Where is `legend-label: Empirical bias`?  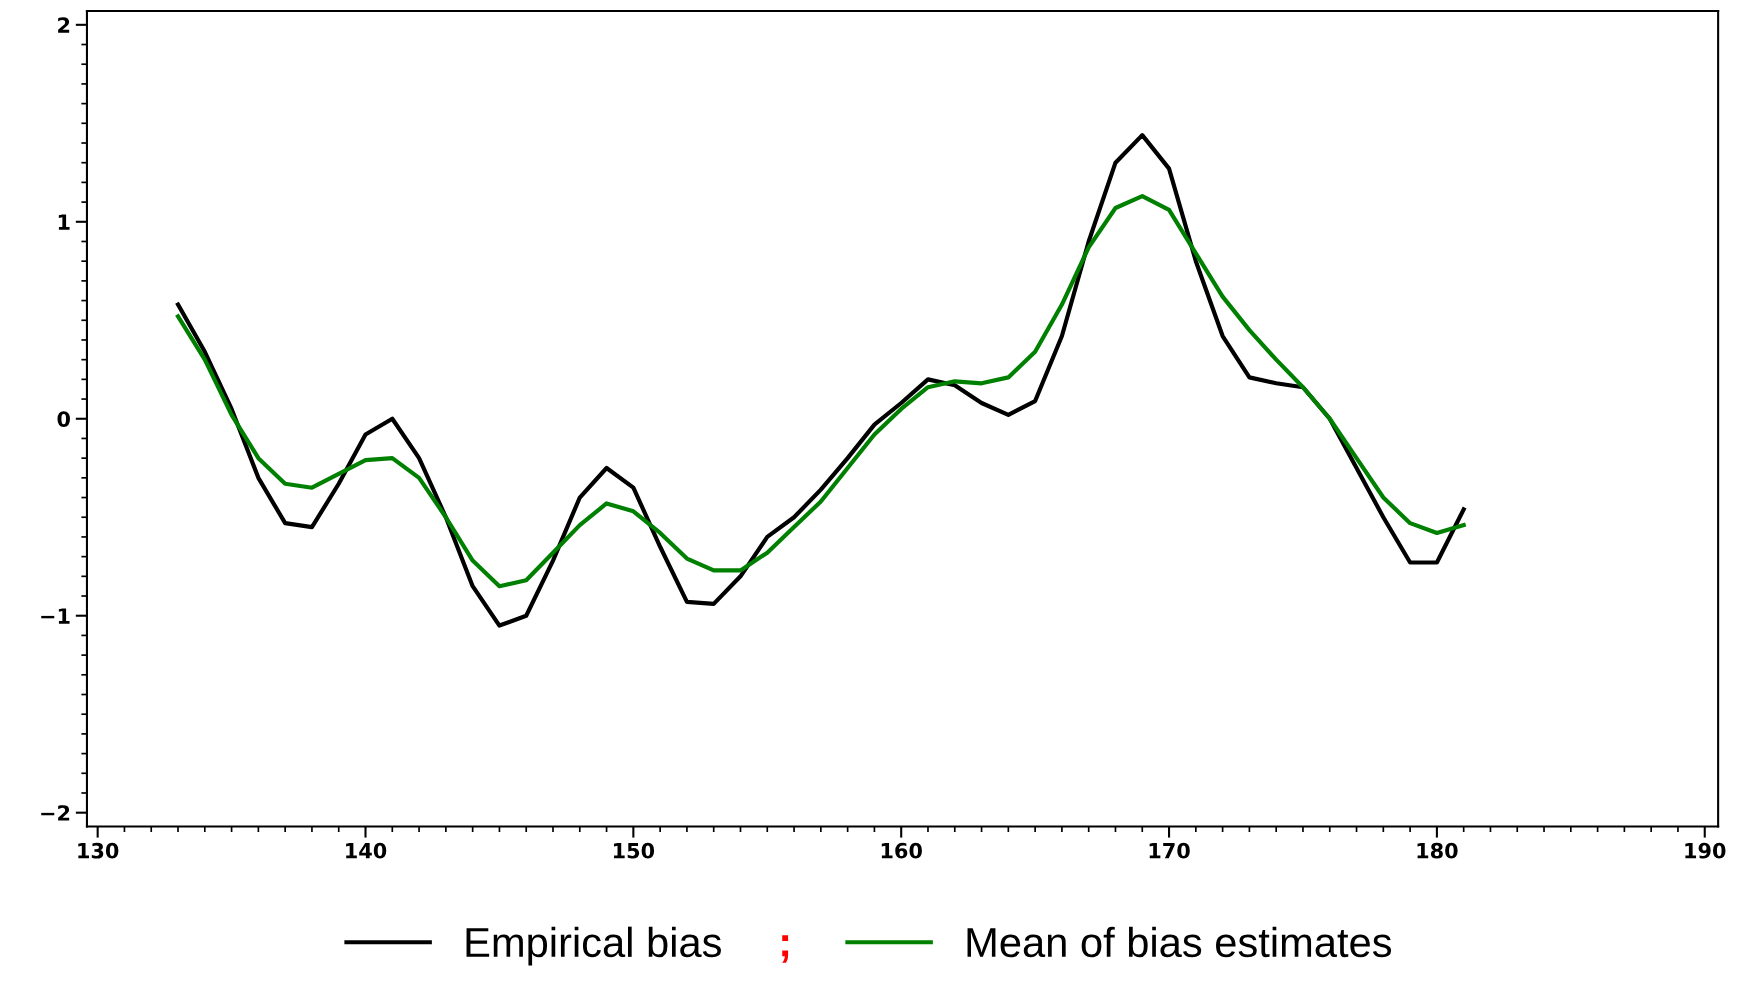
legend-label: Empirical bias is located at coordinates (593, 946).